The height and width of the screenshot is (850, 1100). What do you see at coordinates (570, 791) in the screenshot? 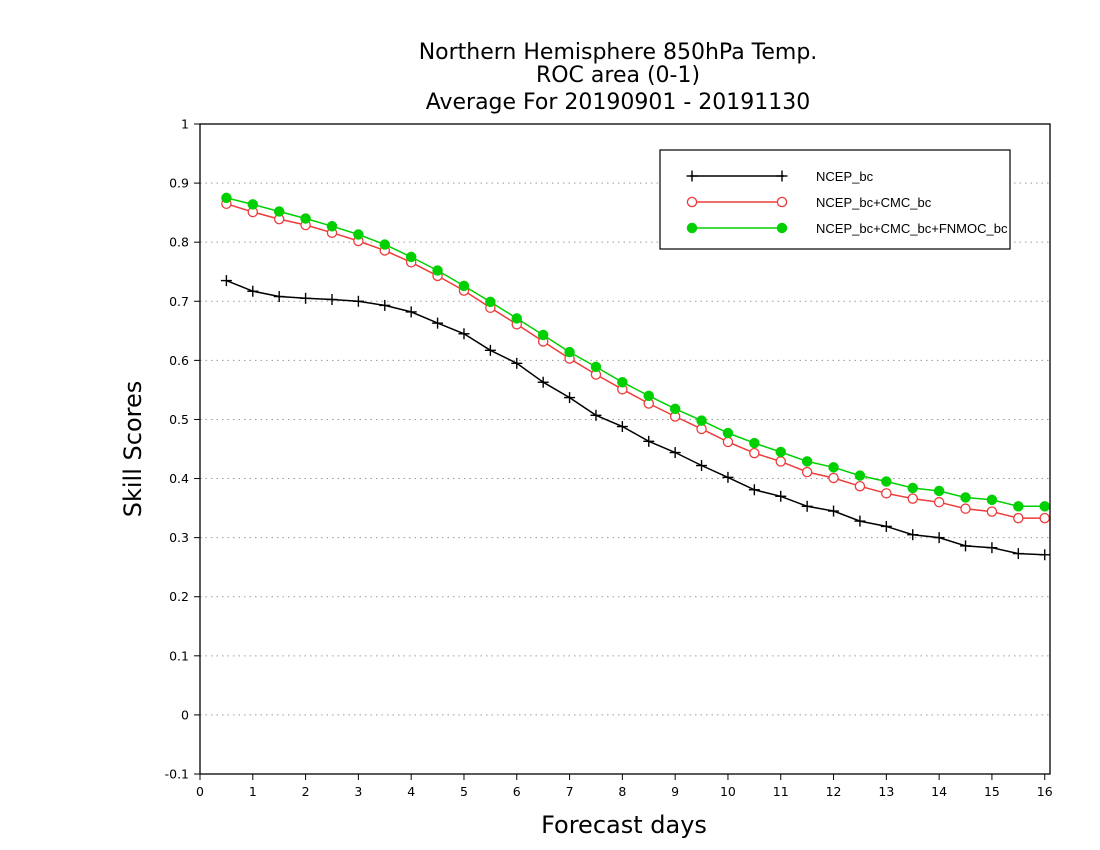
I see `x-tick-label: 7` at bounding box center [570, 791].